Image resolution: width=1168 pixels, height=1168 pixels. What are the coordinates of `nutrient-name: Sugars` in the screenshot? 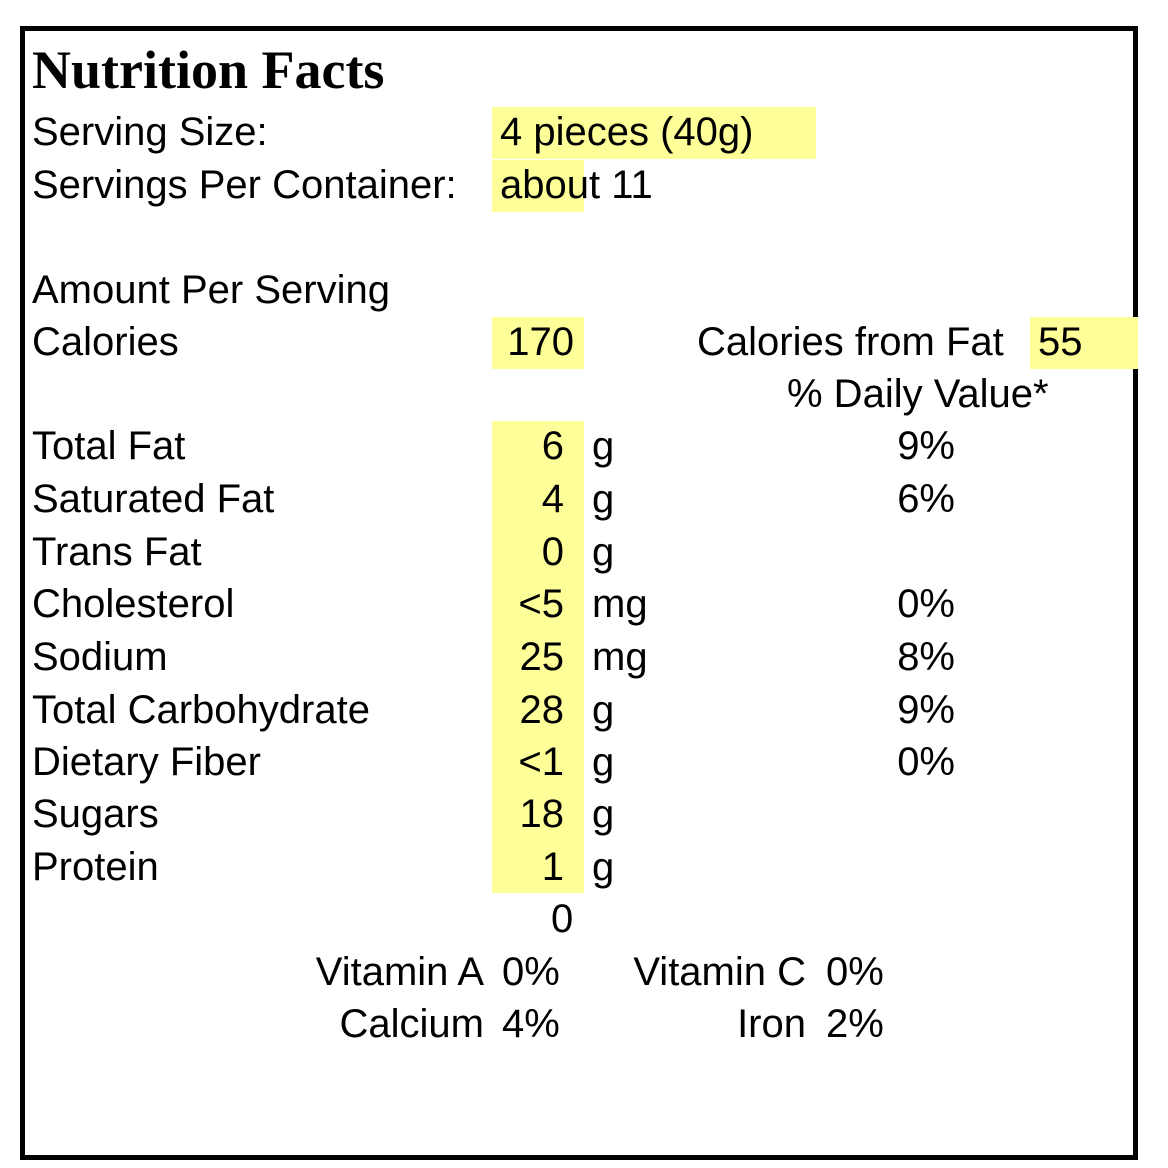 It's located at (95, 814).